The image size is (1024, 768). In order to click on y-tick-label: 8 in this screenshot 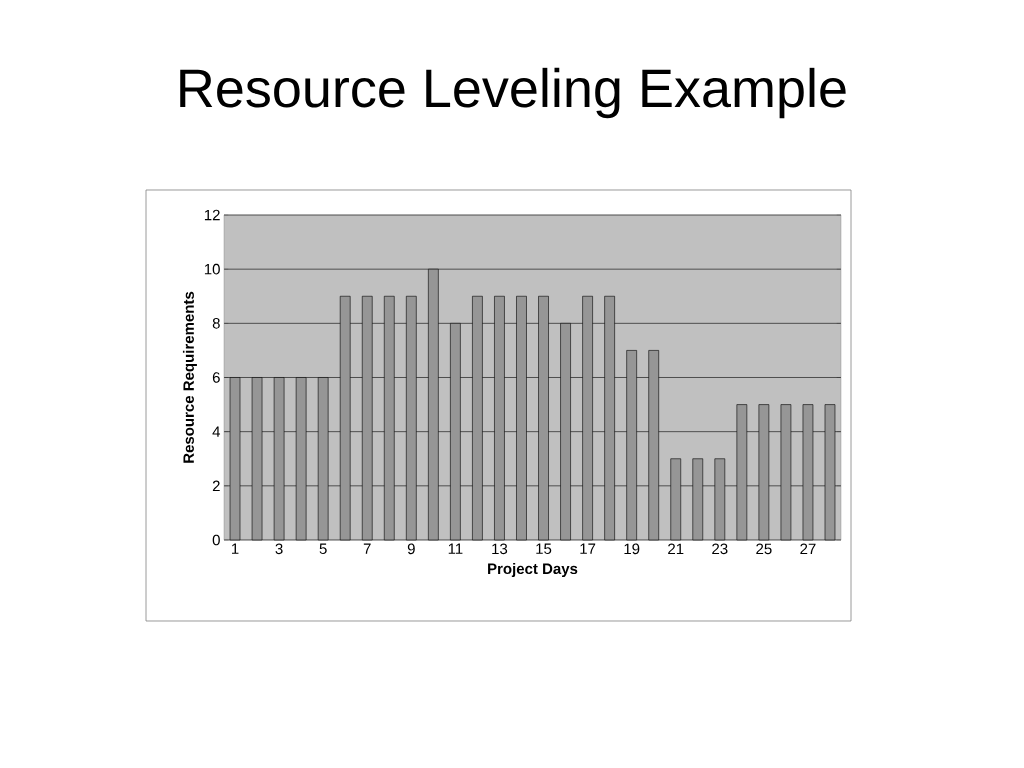, I will do `click(216, 323)`.